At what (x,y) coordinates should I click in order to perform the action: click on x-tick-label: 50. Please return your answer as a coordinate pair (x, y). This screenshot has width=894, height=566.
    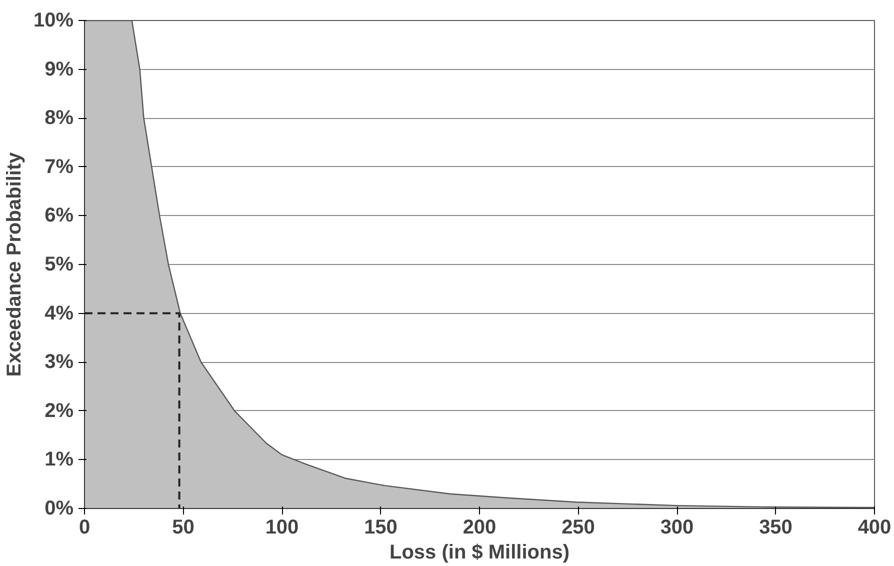
    Looking at the image, I should click on (183, 527).